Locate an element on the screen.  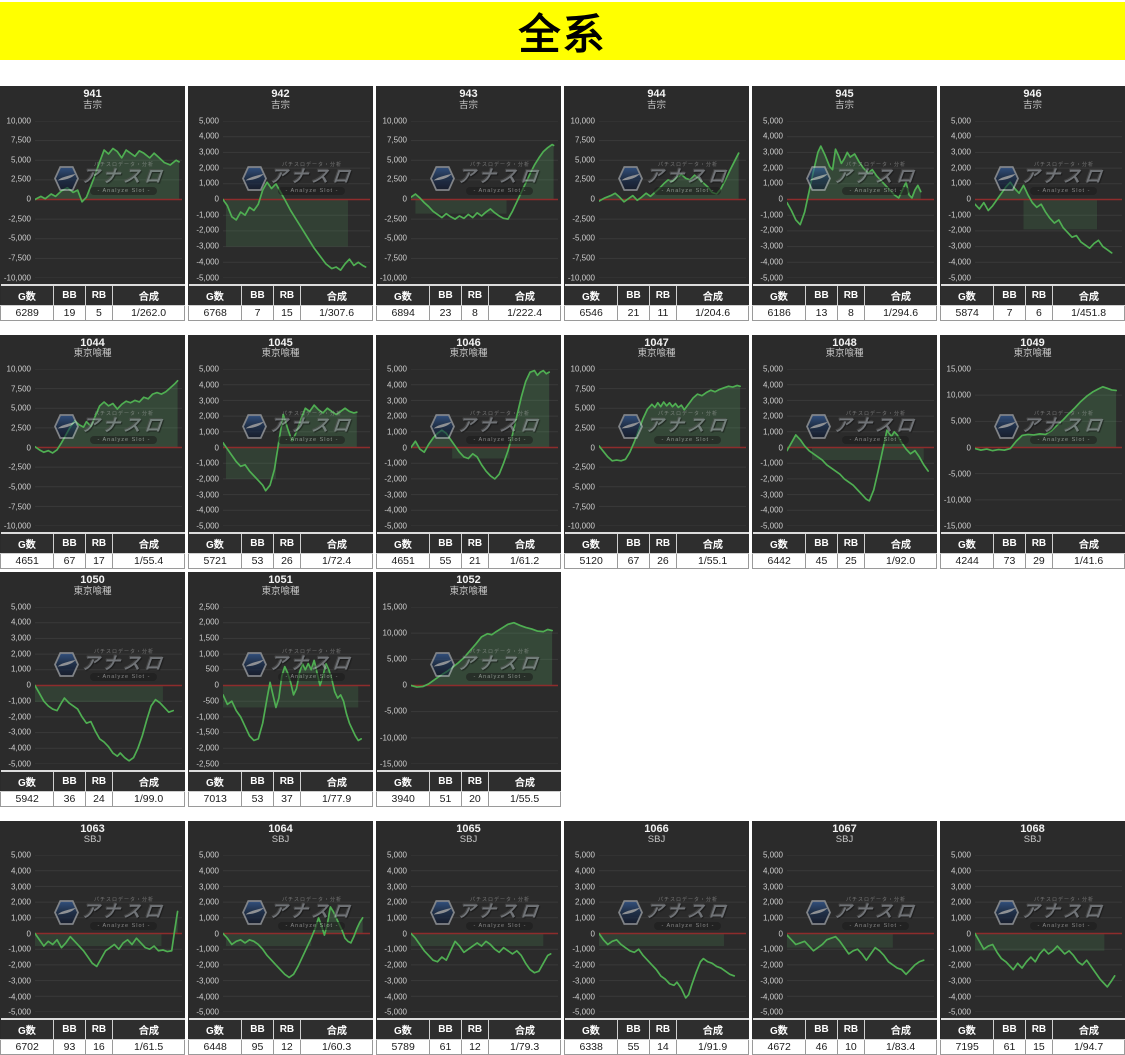
stats-header-rb: RB is located at coordinates (98, 544).